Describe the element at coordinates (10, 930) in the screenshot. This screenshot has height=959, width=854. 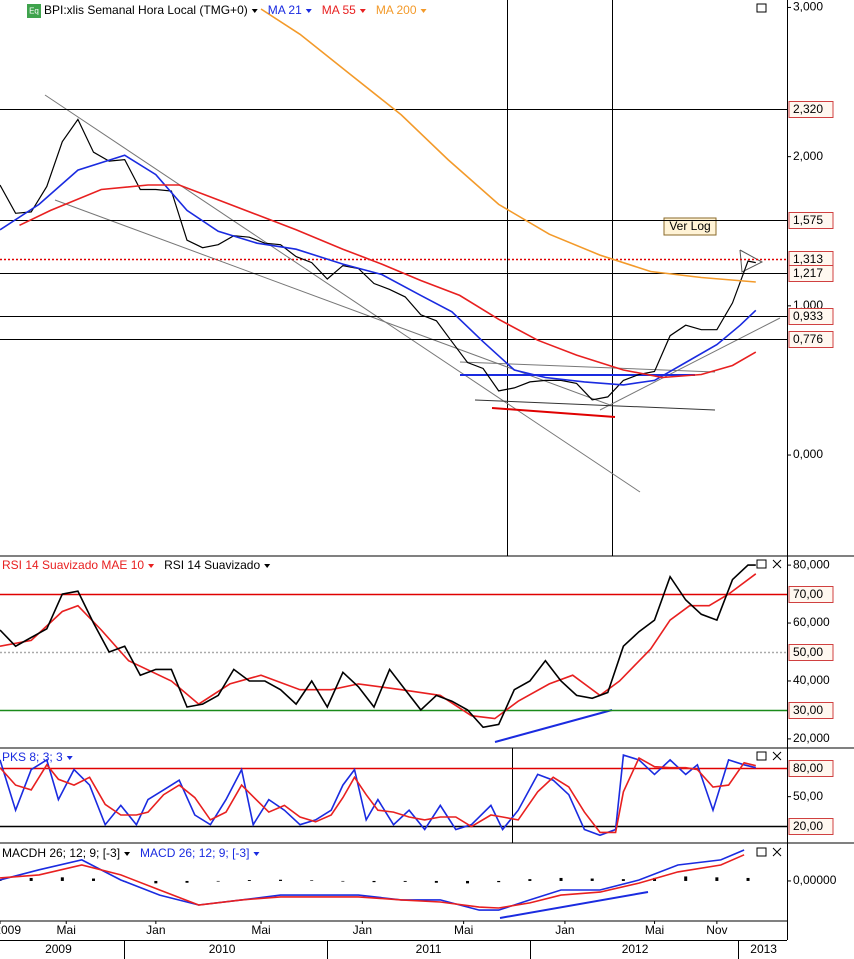
I see `x-tick-label: 2009` at that location.